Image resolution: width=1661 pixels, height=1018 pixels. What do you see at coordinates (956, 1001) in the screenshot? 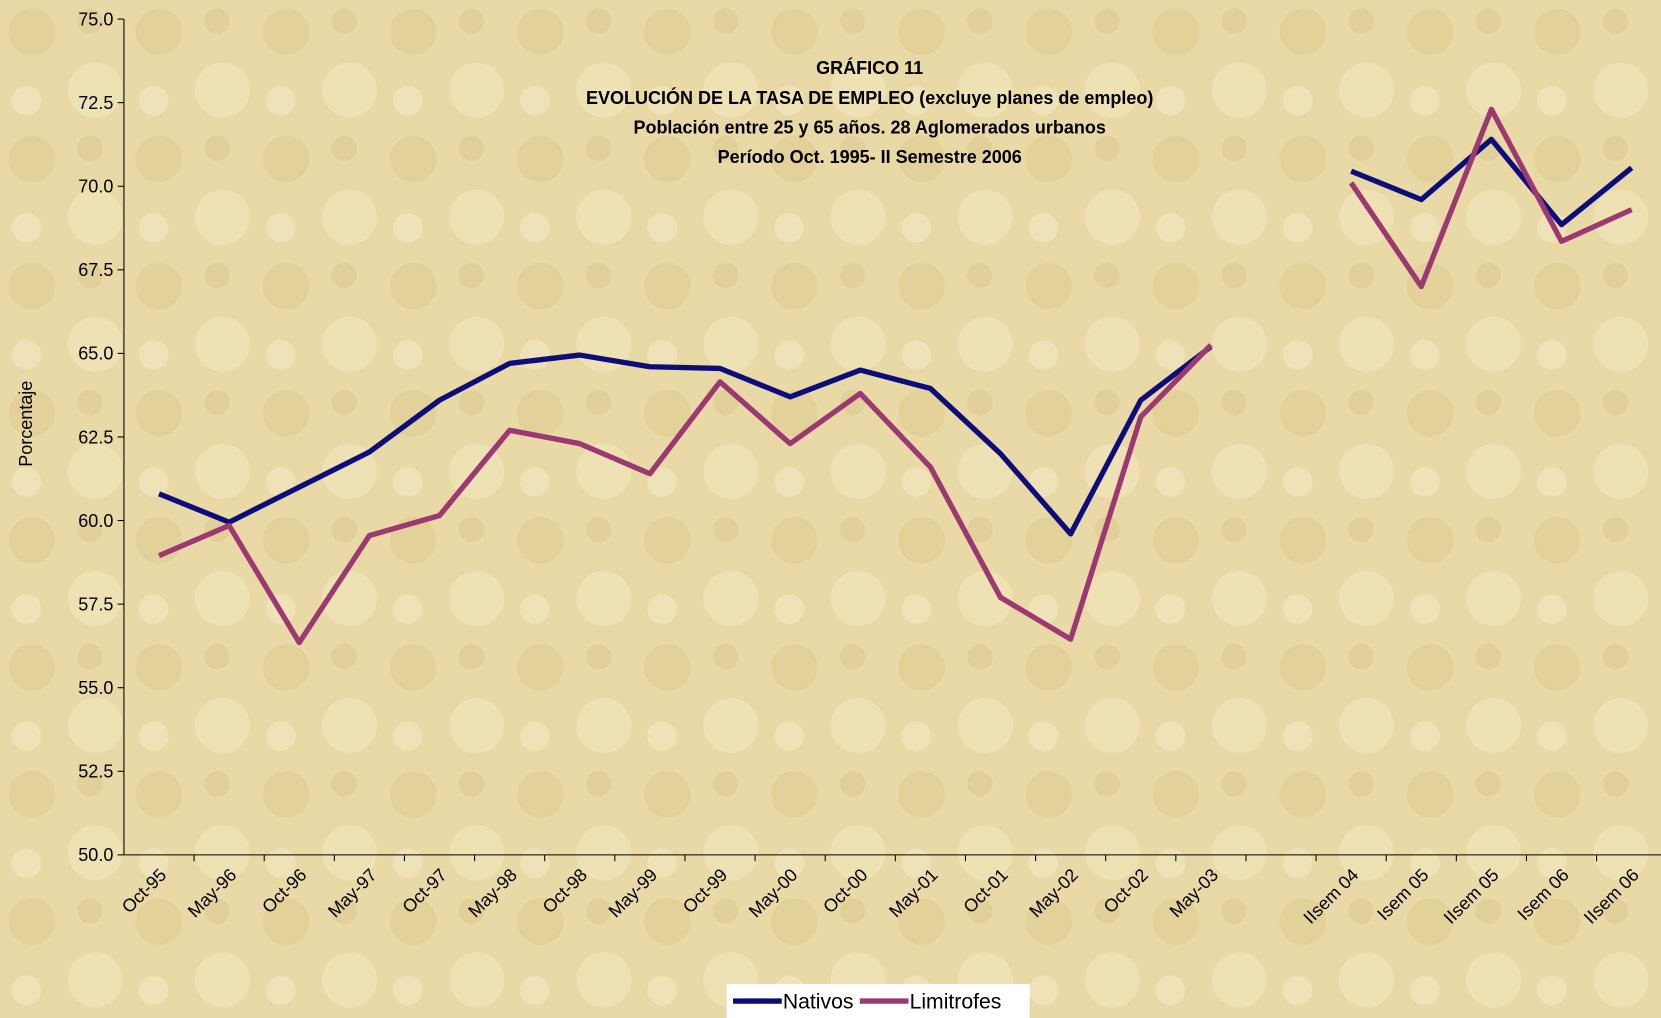
I see `legend-label: Limitrofes` at bounding box center [956, 1001].